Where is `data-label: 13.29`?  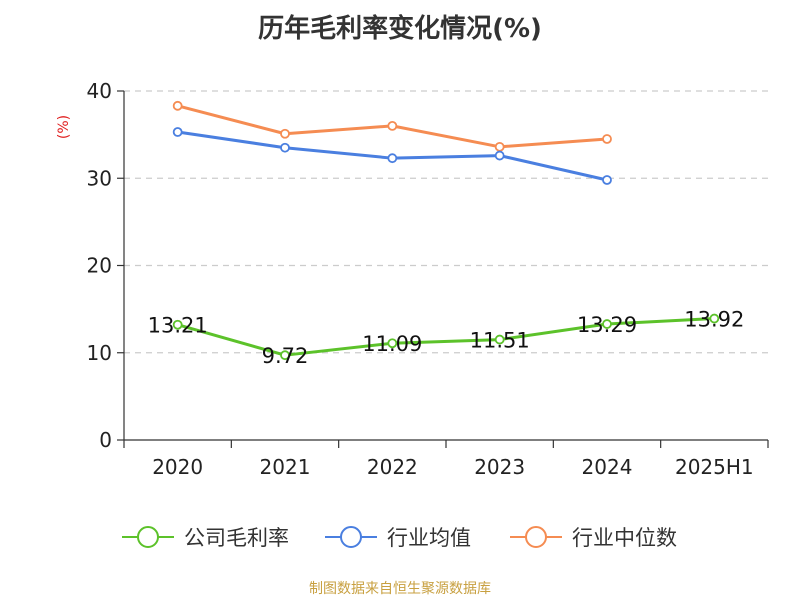
data-label: 13.29 is located at coordinates (607, 325).